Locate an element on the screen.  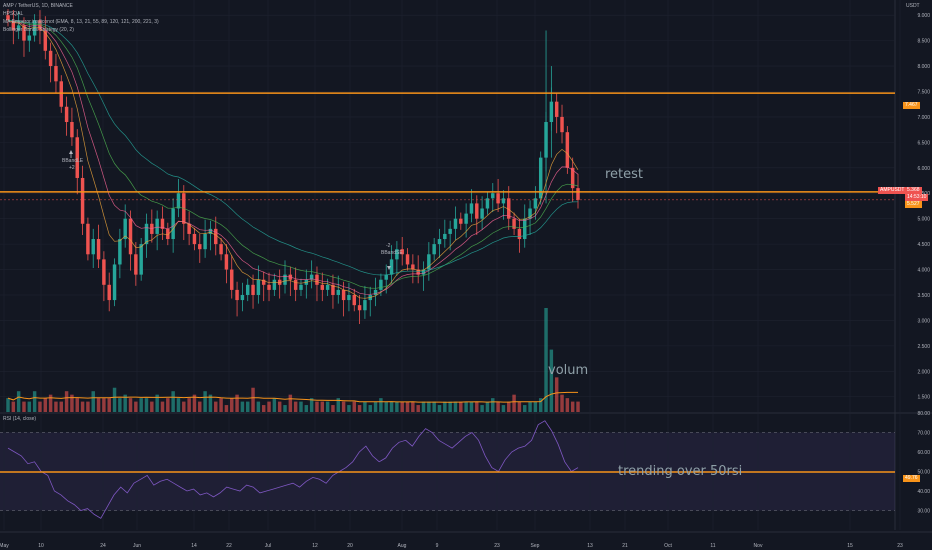
price-tick-label: 6.500 is located at coordinates (923, 143).